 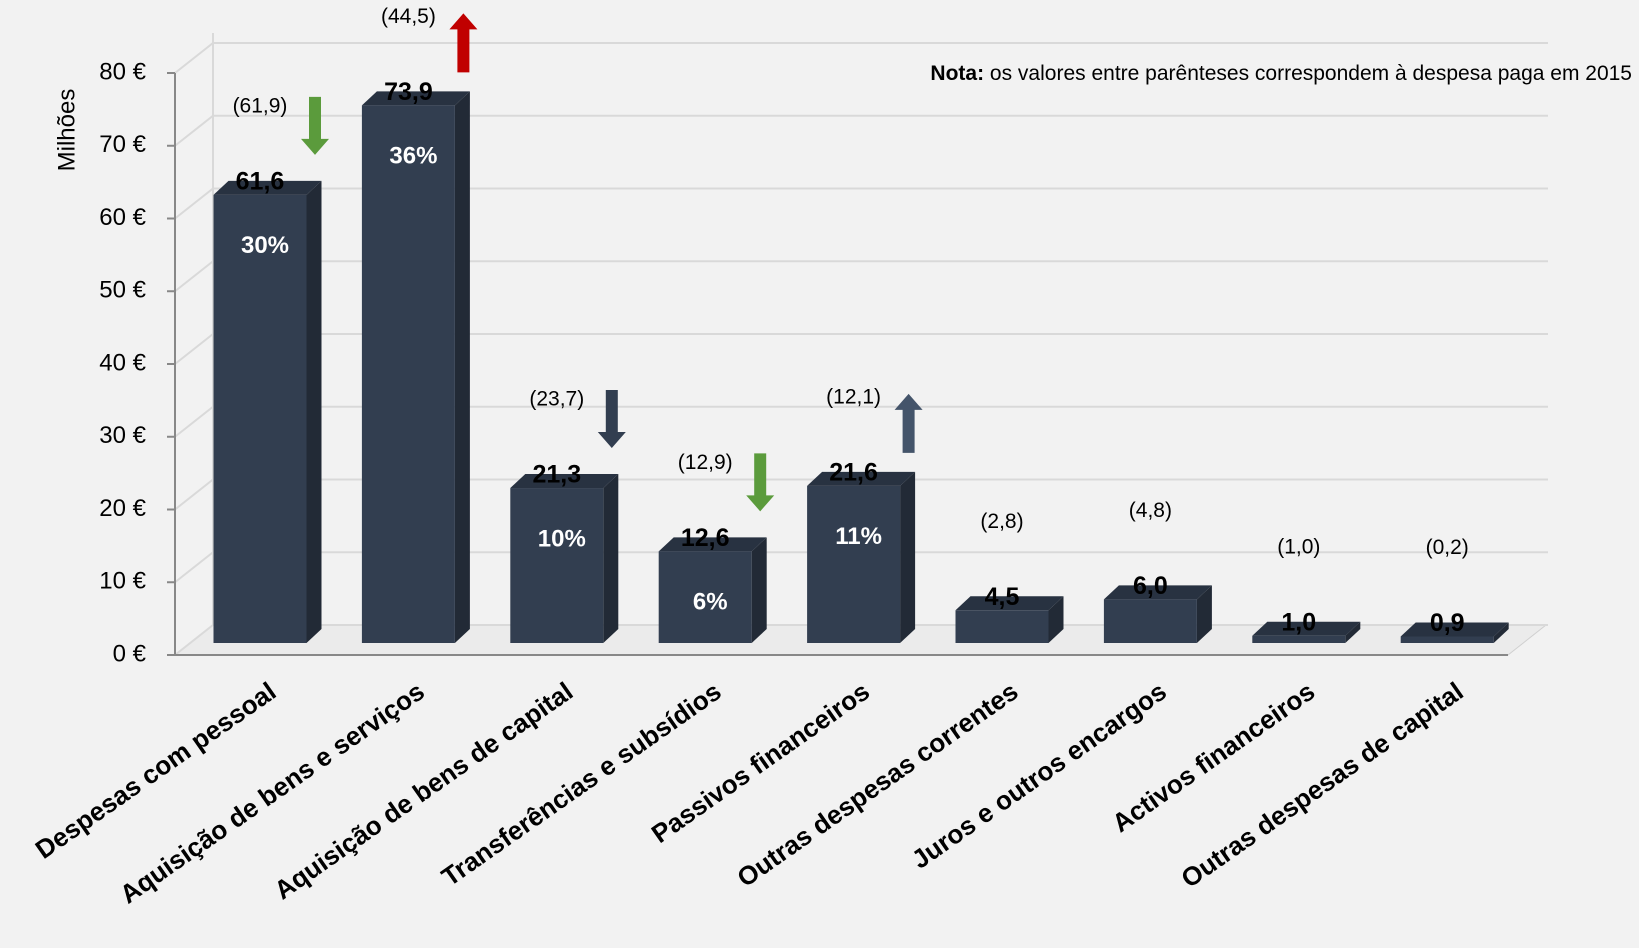 What do you see at coordinates (853, 472) in the screenshot?
I see `value-label: 21,6` at bounding box center [853, 472].